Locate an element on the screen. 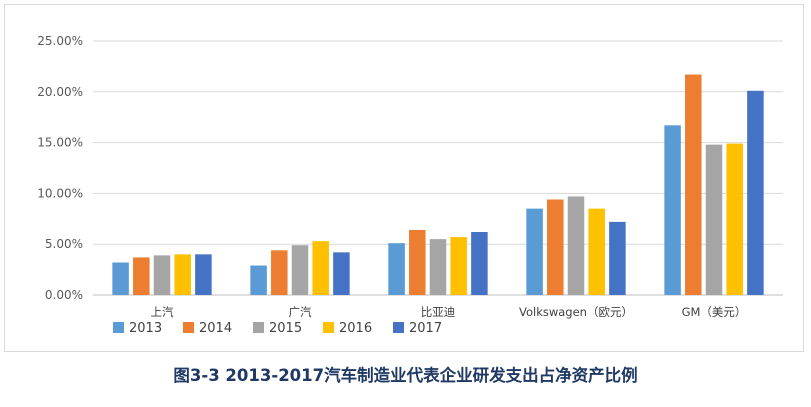 The height and width of the screenshot is (407, 811). legend-item: 2016 is located at coordinates (347, 328).